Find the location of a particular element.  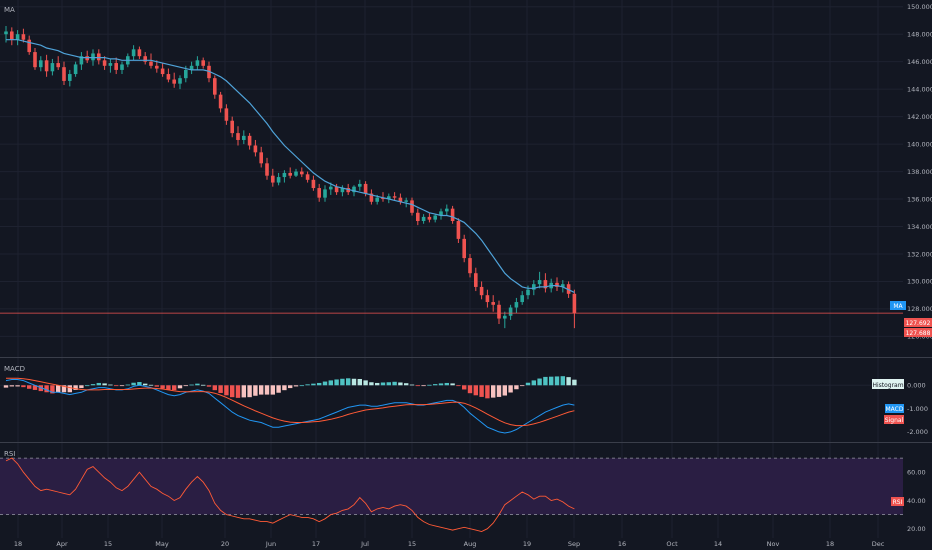

signal-badge: Signal is located at coordinates (894, 419).